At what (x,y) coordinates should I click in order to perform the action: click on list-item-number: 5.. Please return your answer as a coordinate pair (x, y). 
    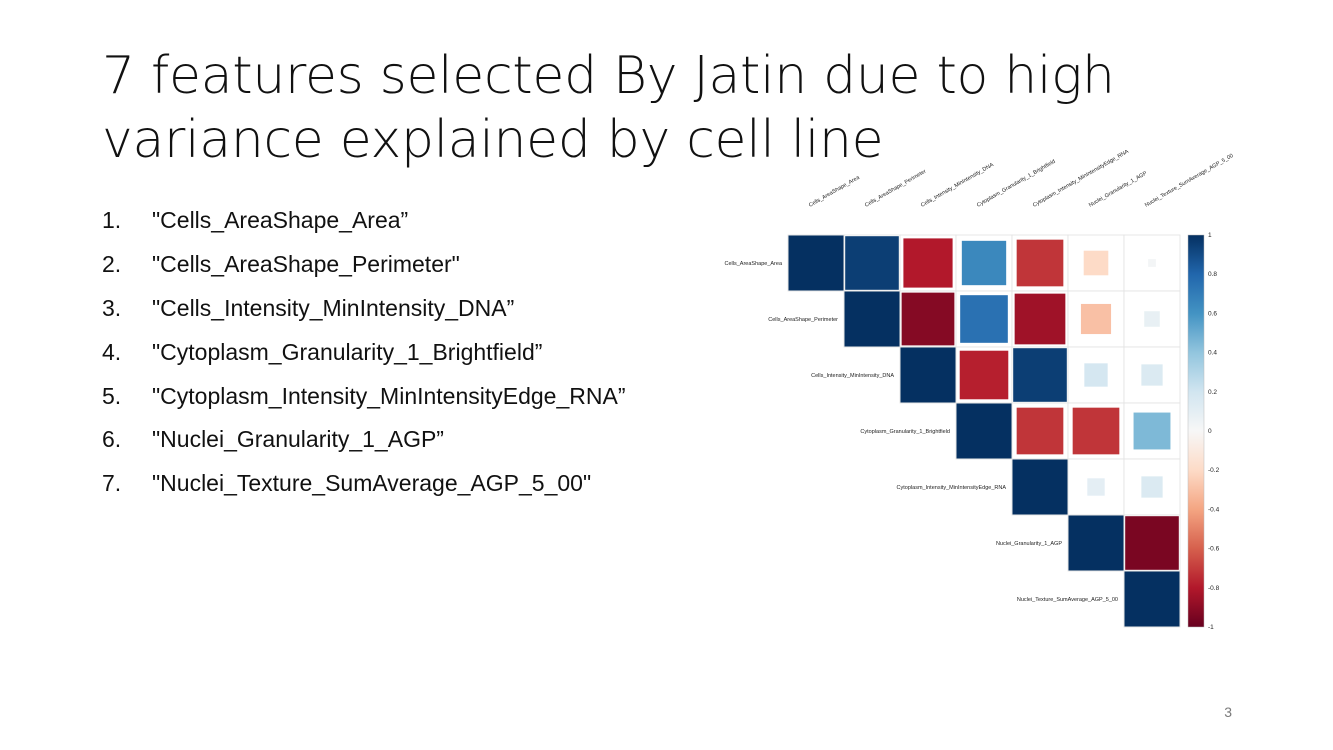
    Looking at the image, I should click on (112, 395).